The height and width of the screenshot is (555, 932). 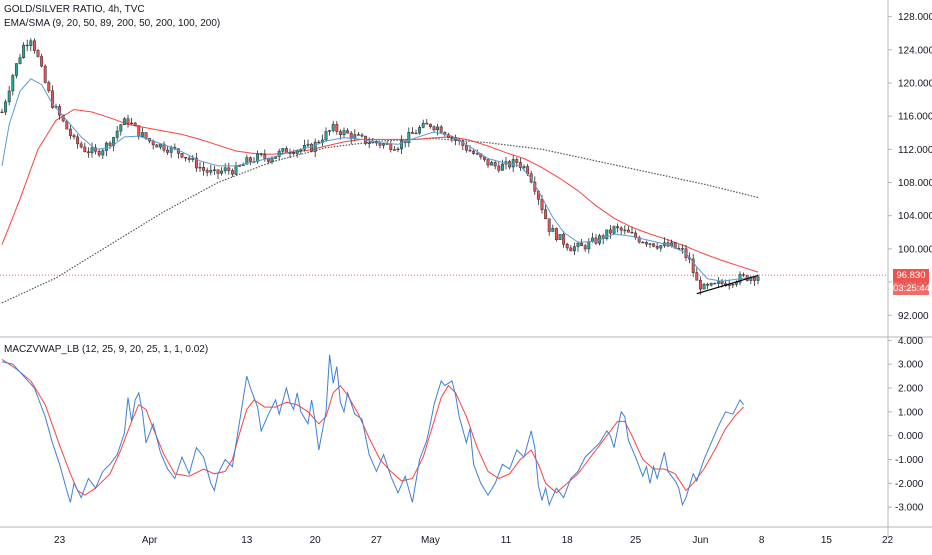 What do you see at coordinates (150, 540) in the screenshot?
I see `time-tick-label: Apr` at bounding box center [150, 540].